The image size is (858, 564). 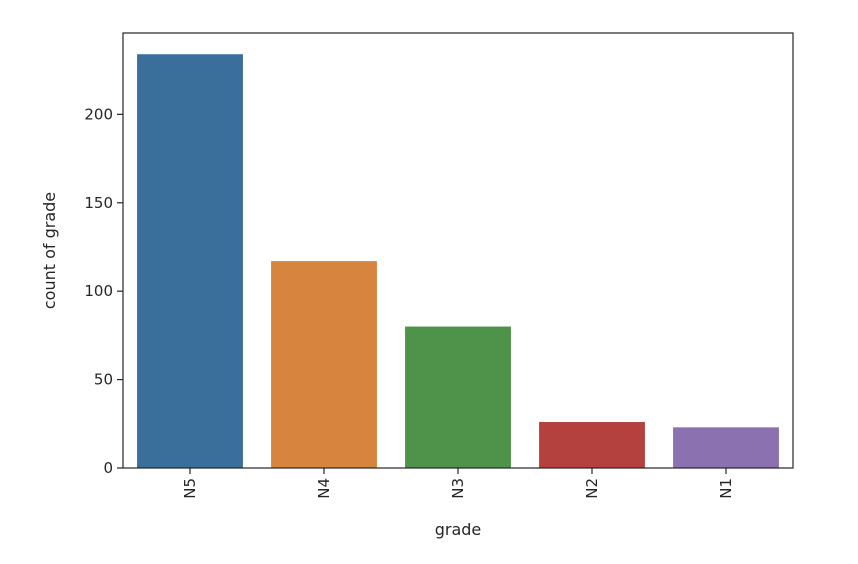 I want to click on x-axis: N5 N4 N3 N2 N1, so click(x=458, y=483).